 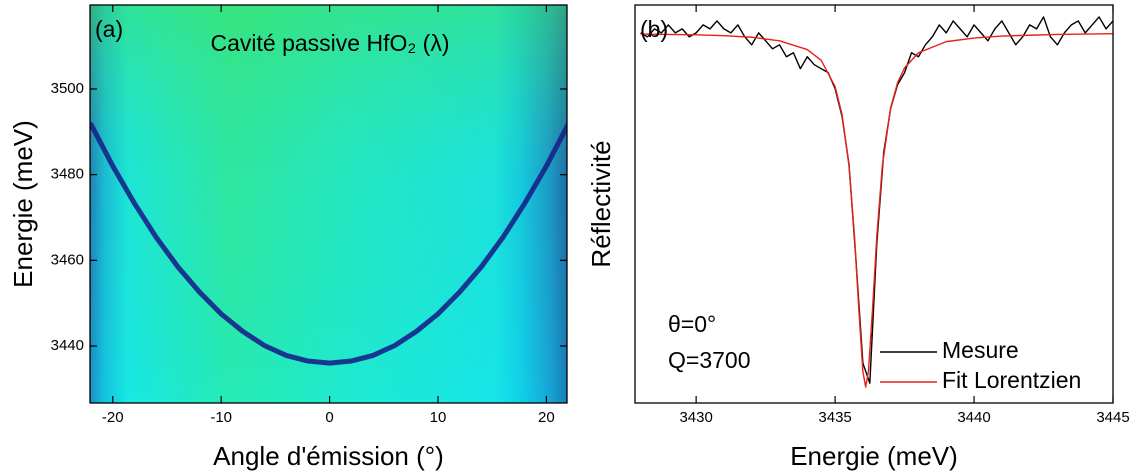 I want to click on y-tick-label: 3440, so click(x=67, y=345).